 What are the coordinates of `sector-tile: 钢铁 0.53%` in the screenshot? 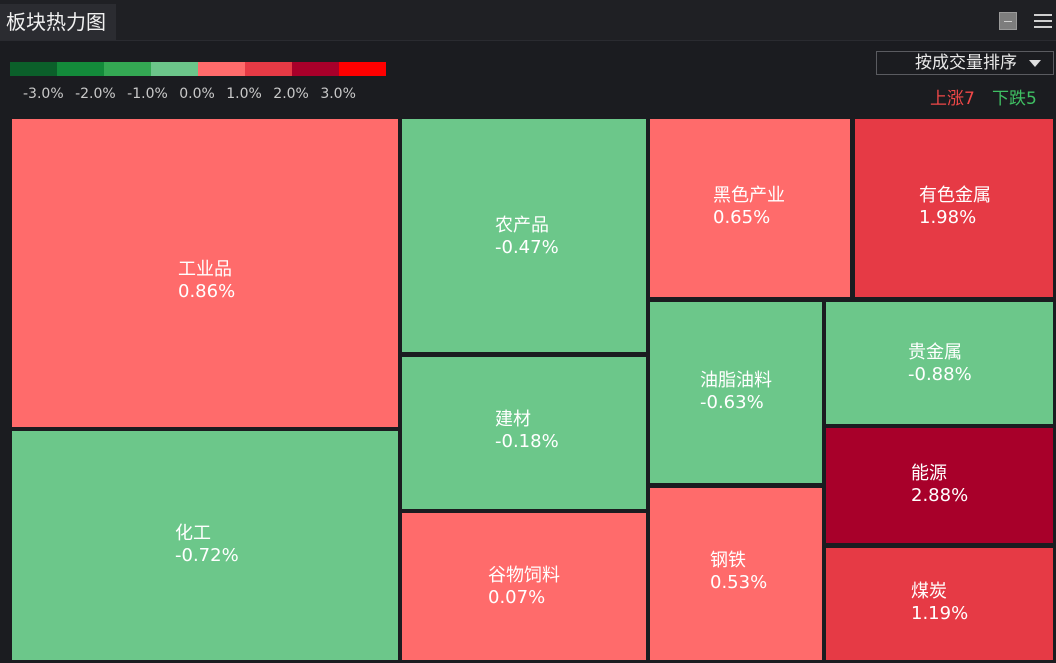 It's located at (736, 574).